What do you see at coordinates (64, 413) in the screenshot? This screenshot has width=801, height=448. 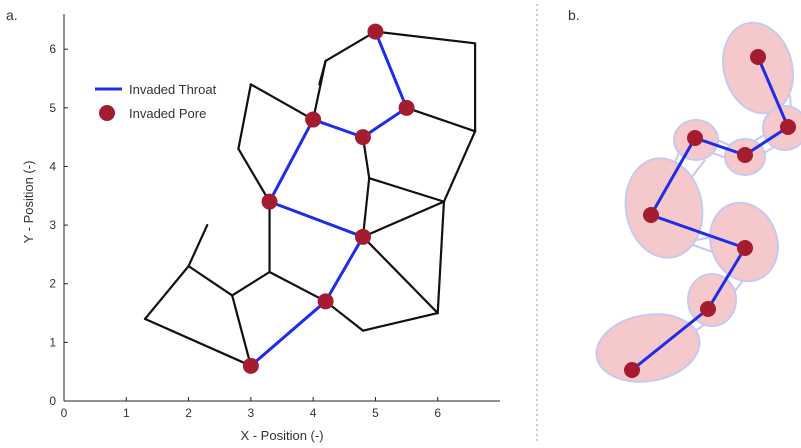 I see `x-tick-label: 0` at bounding box center [64, 413].